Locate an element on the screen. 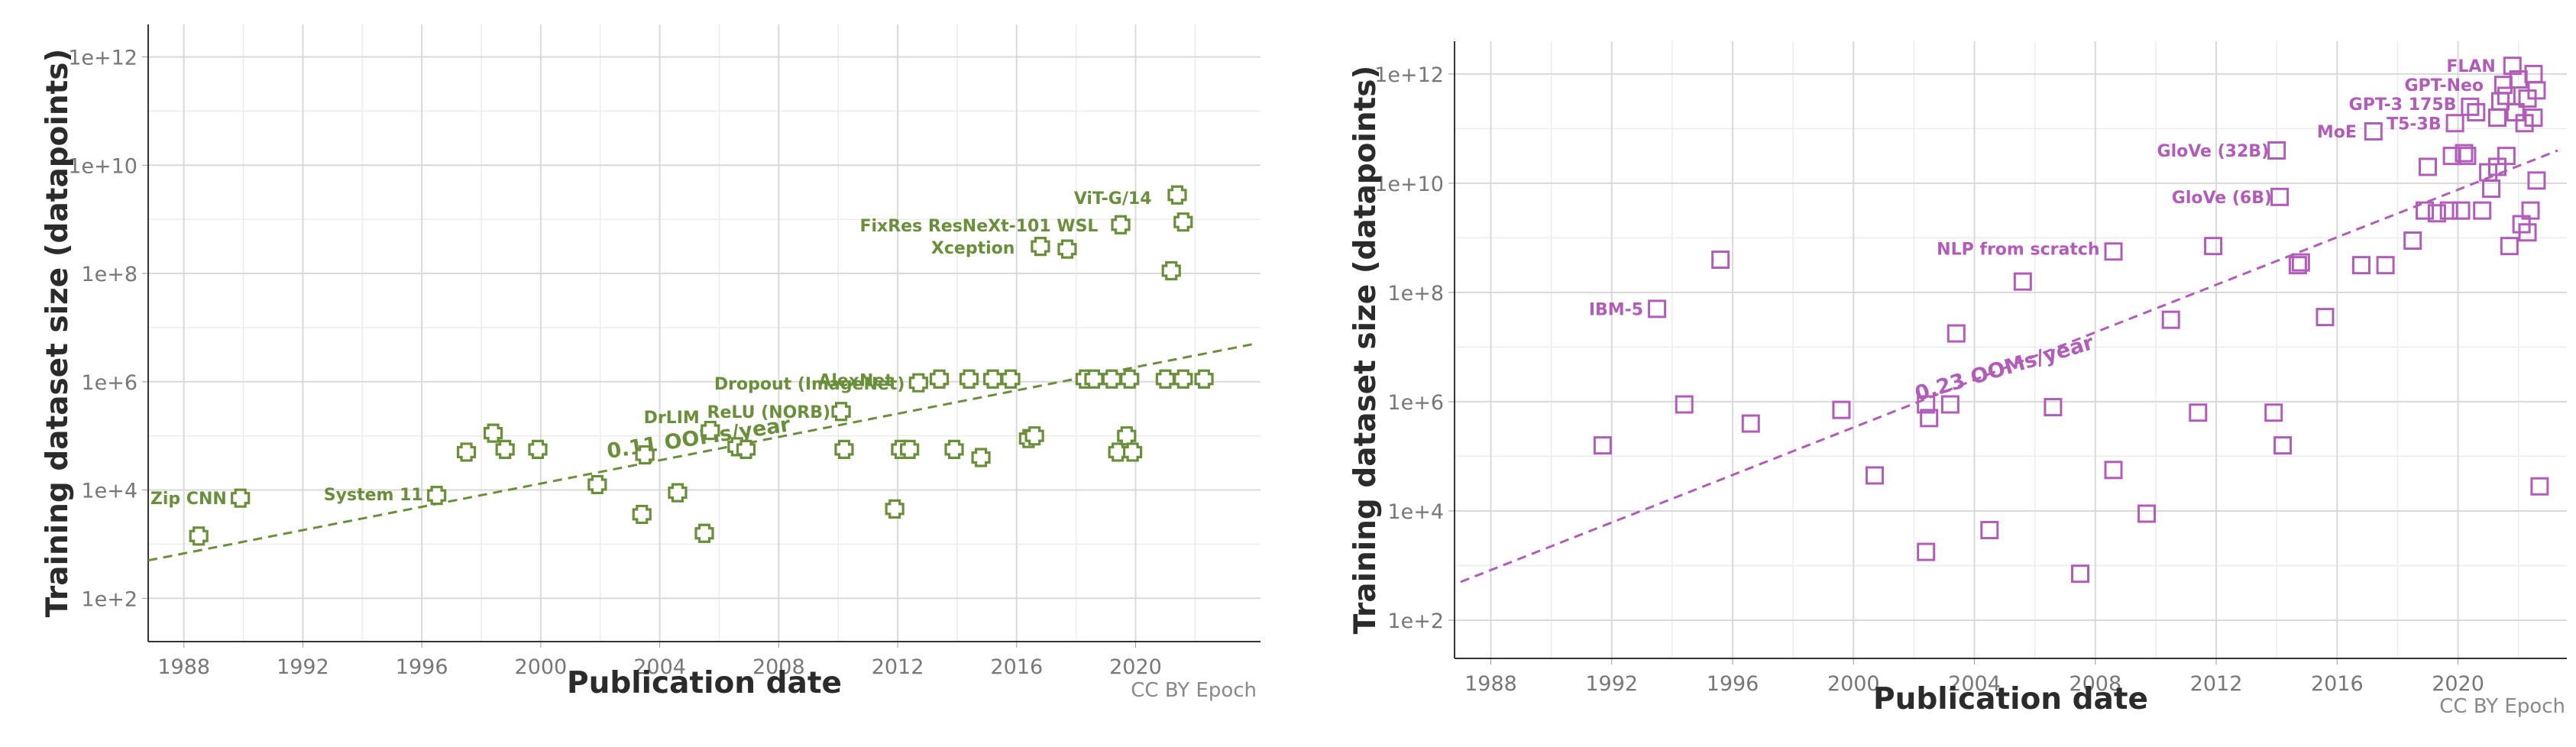 Image resolution: width=2576 pixels, height=747 pixels. point-label: Xception is located at coordinates (973, 249).